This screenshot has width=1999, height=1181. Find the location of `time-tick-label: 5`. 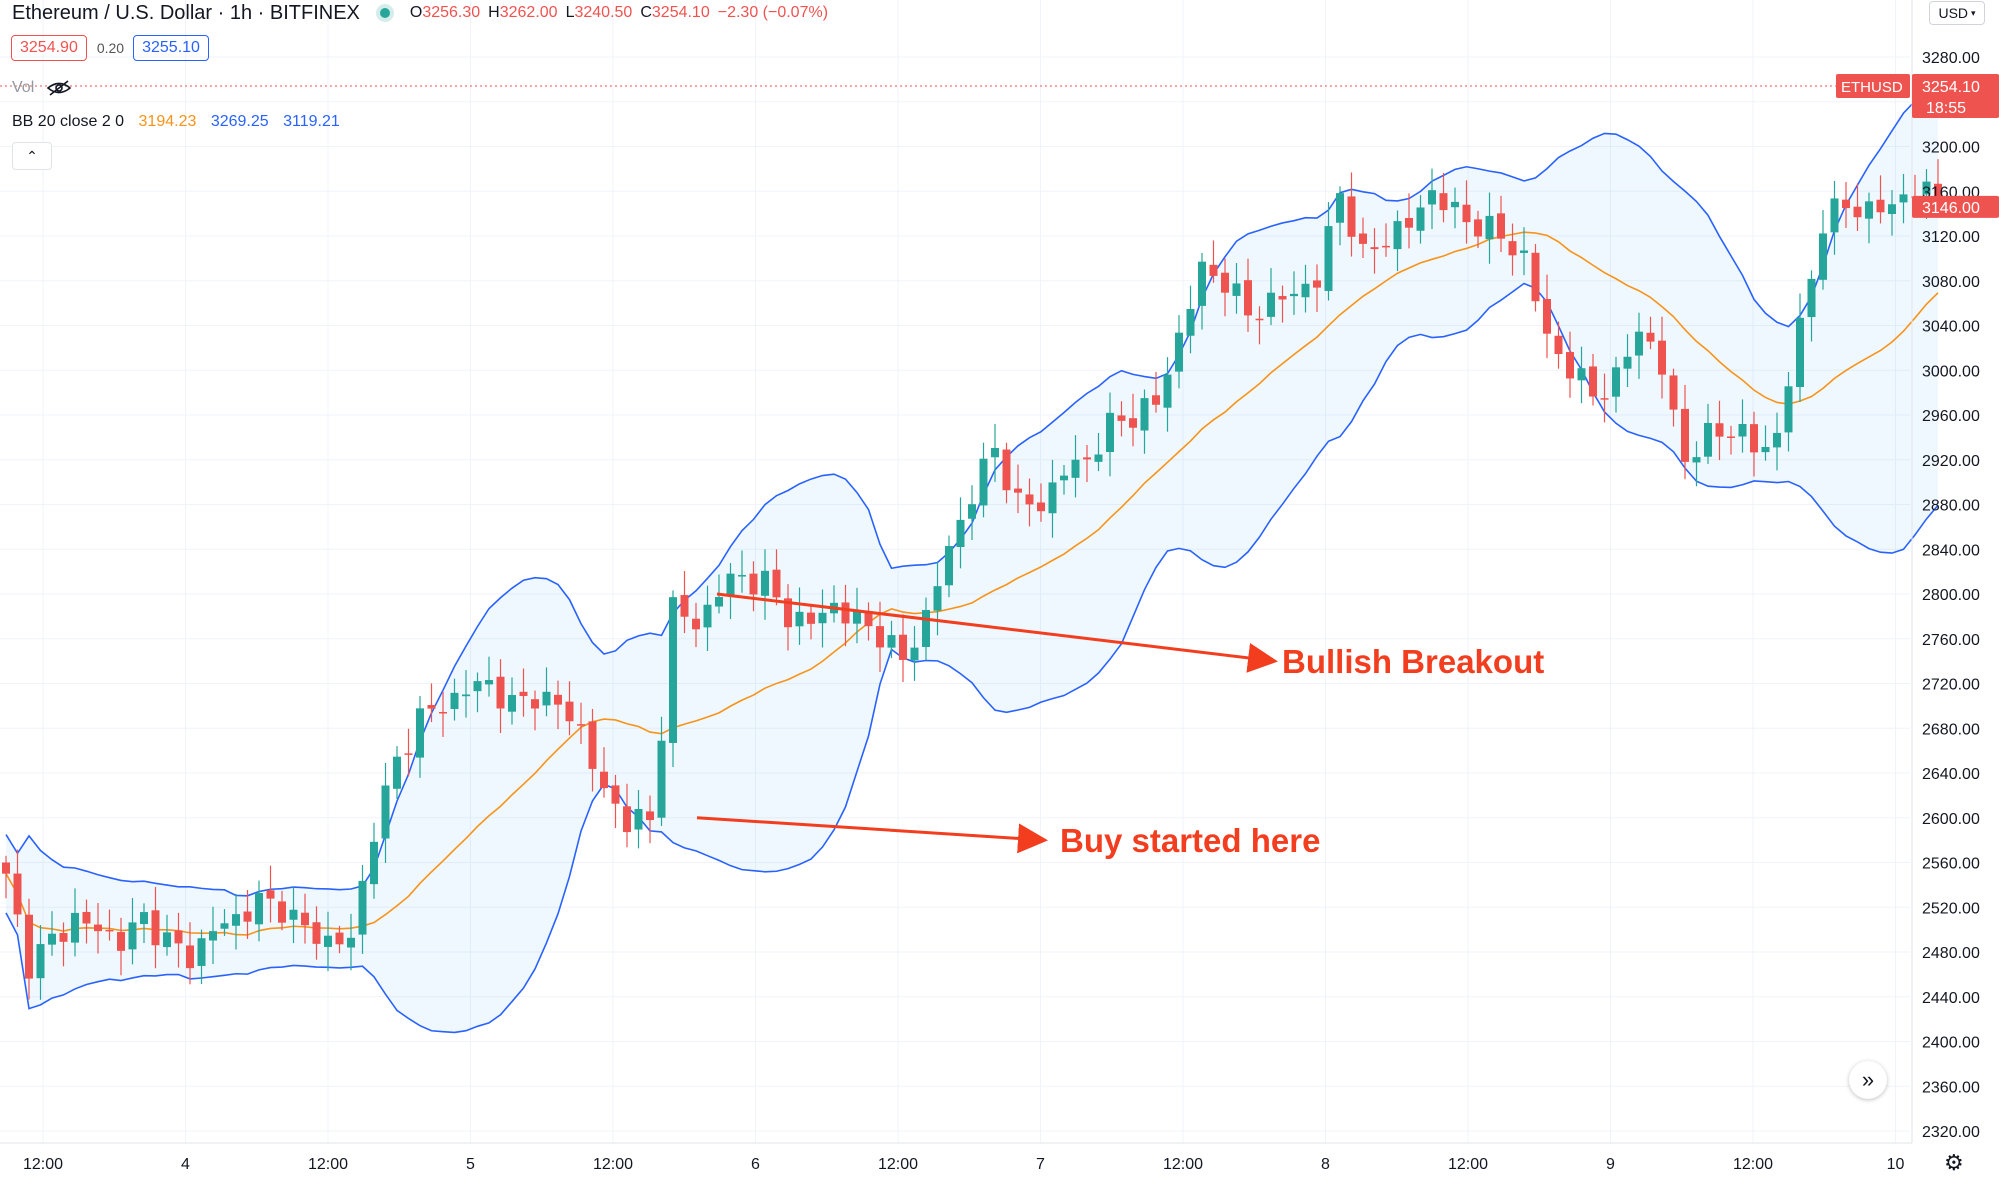

time-tick-label: 5 is located at coordinates (470, 1164).